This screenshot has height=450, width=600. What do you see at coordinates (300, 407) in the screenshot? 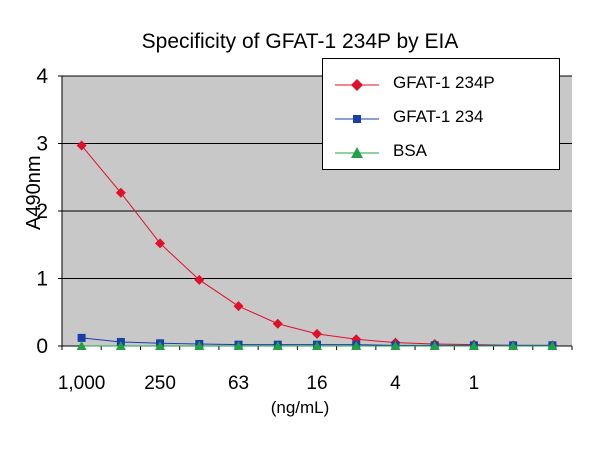
I see `x-axis-label: (ng/mL)` at bounding box center [300, 407].